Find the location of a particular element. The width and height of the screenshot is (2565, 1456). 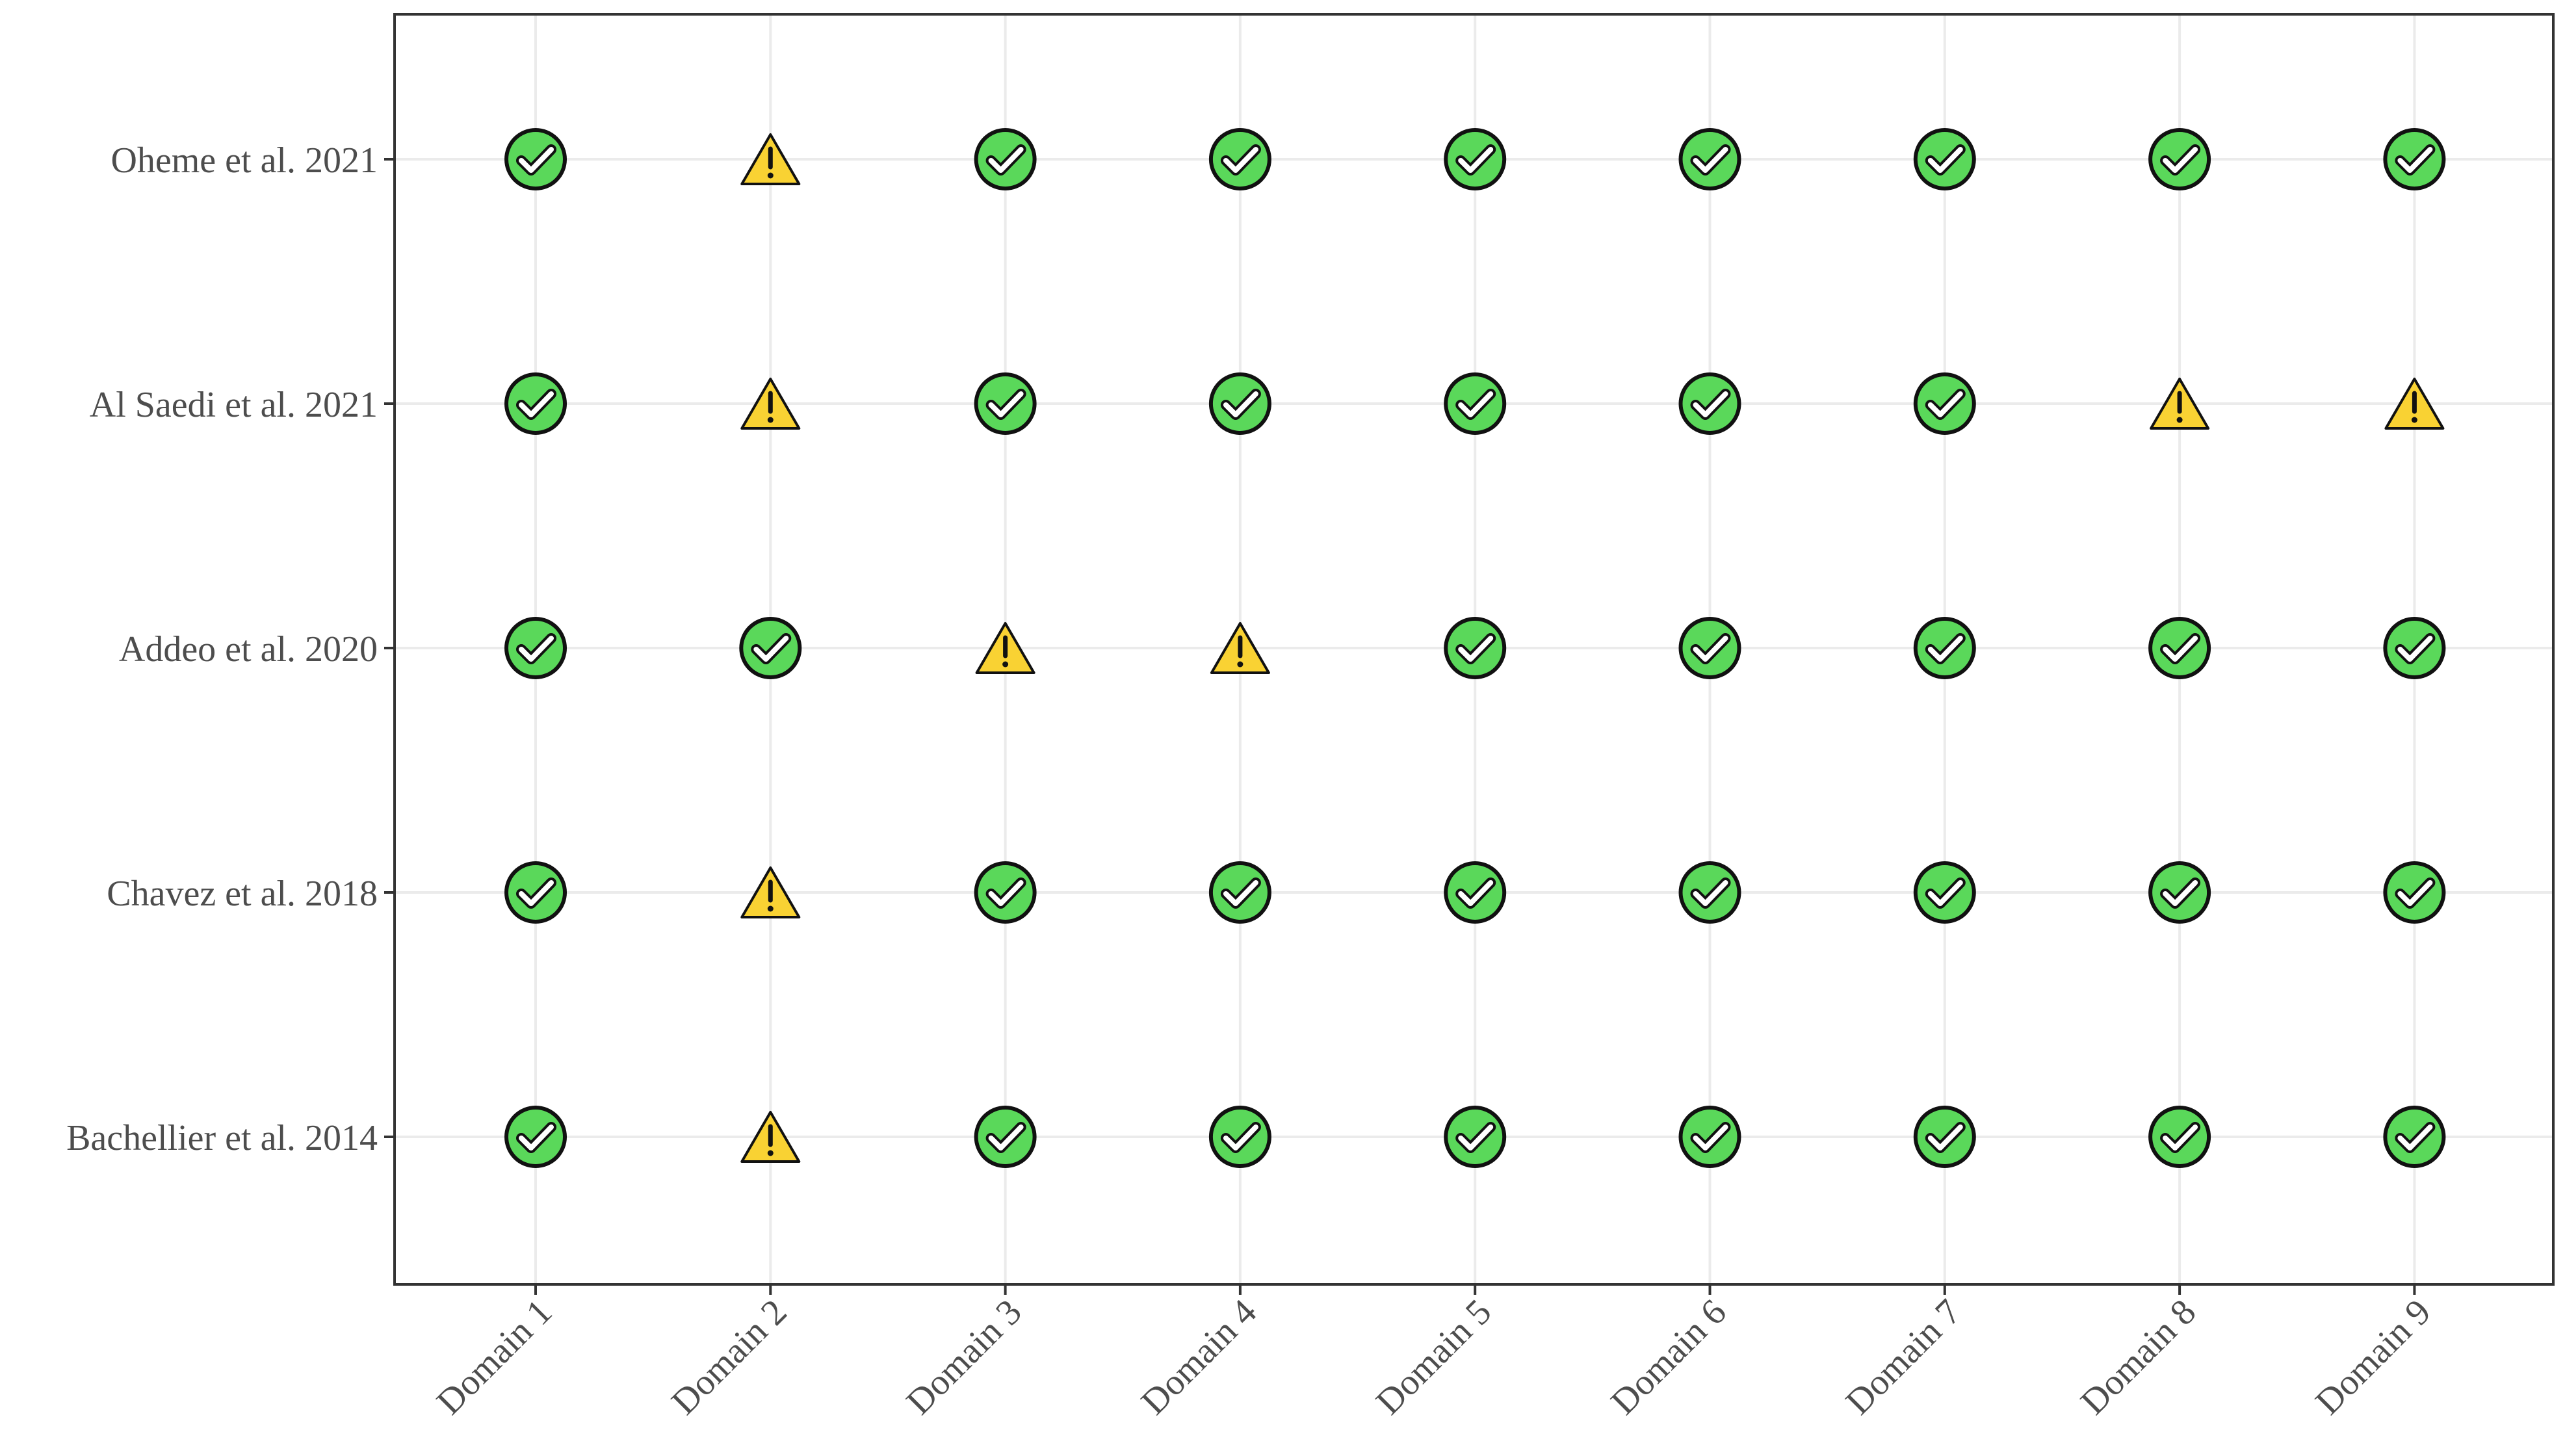

y-tick-label: Al Saedi et al. 2021 is located at coordinates (234, 405).